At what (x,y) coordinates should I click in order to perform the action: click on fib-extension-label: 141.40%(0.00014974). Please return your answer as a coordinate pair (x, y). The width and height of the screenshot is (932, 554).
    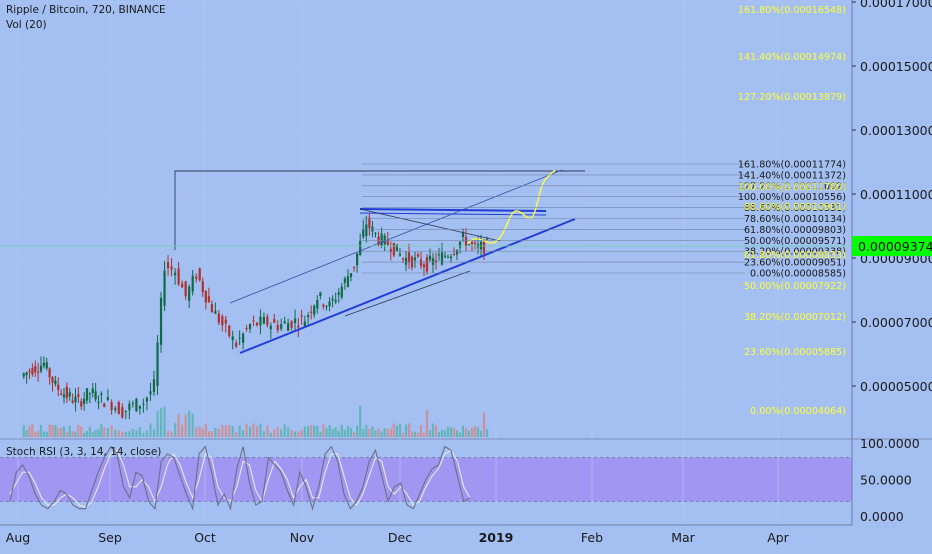
    Looking at the image, I should click on (792, 57).